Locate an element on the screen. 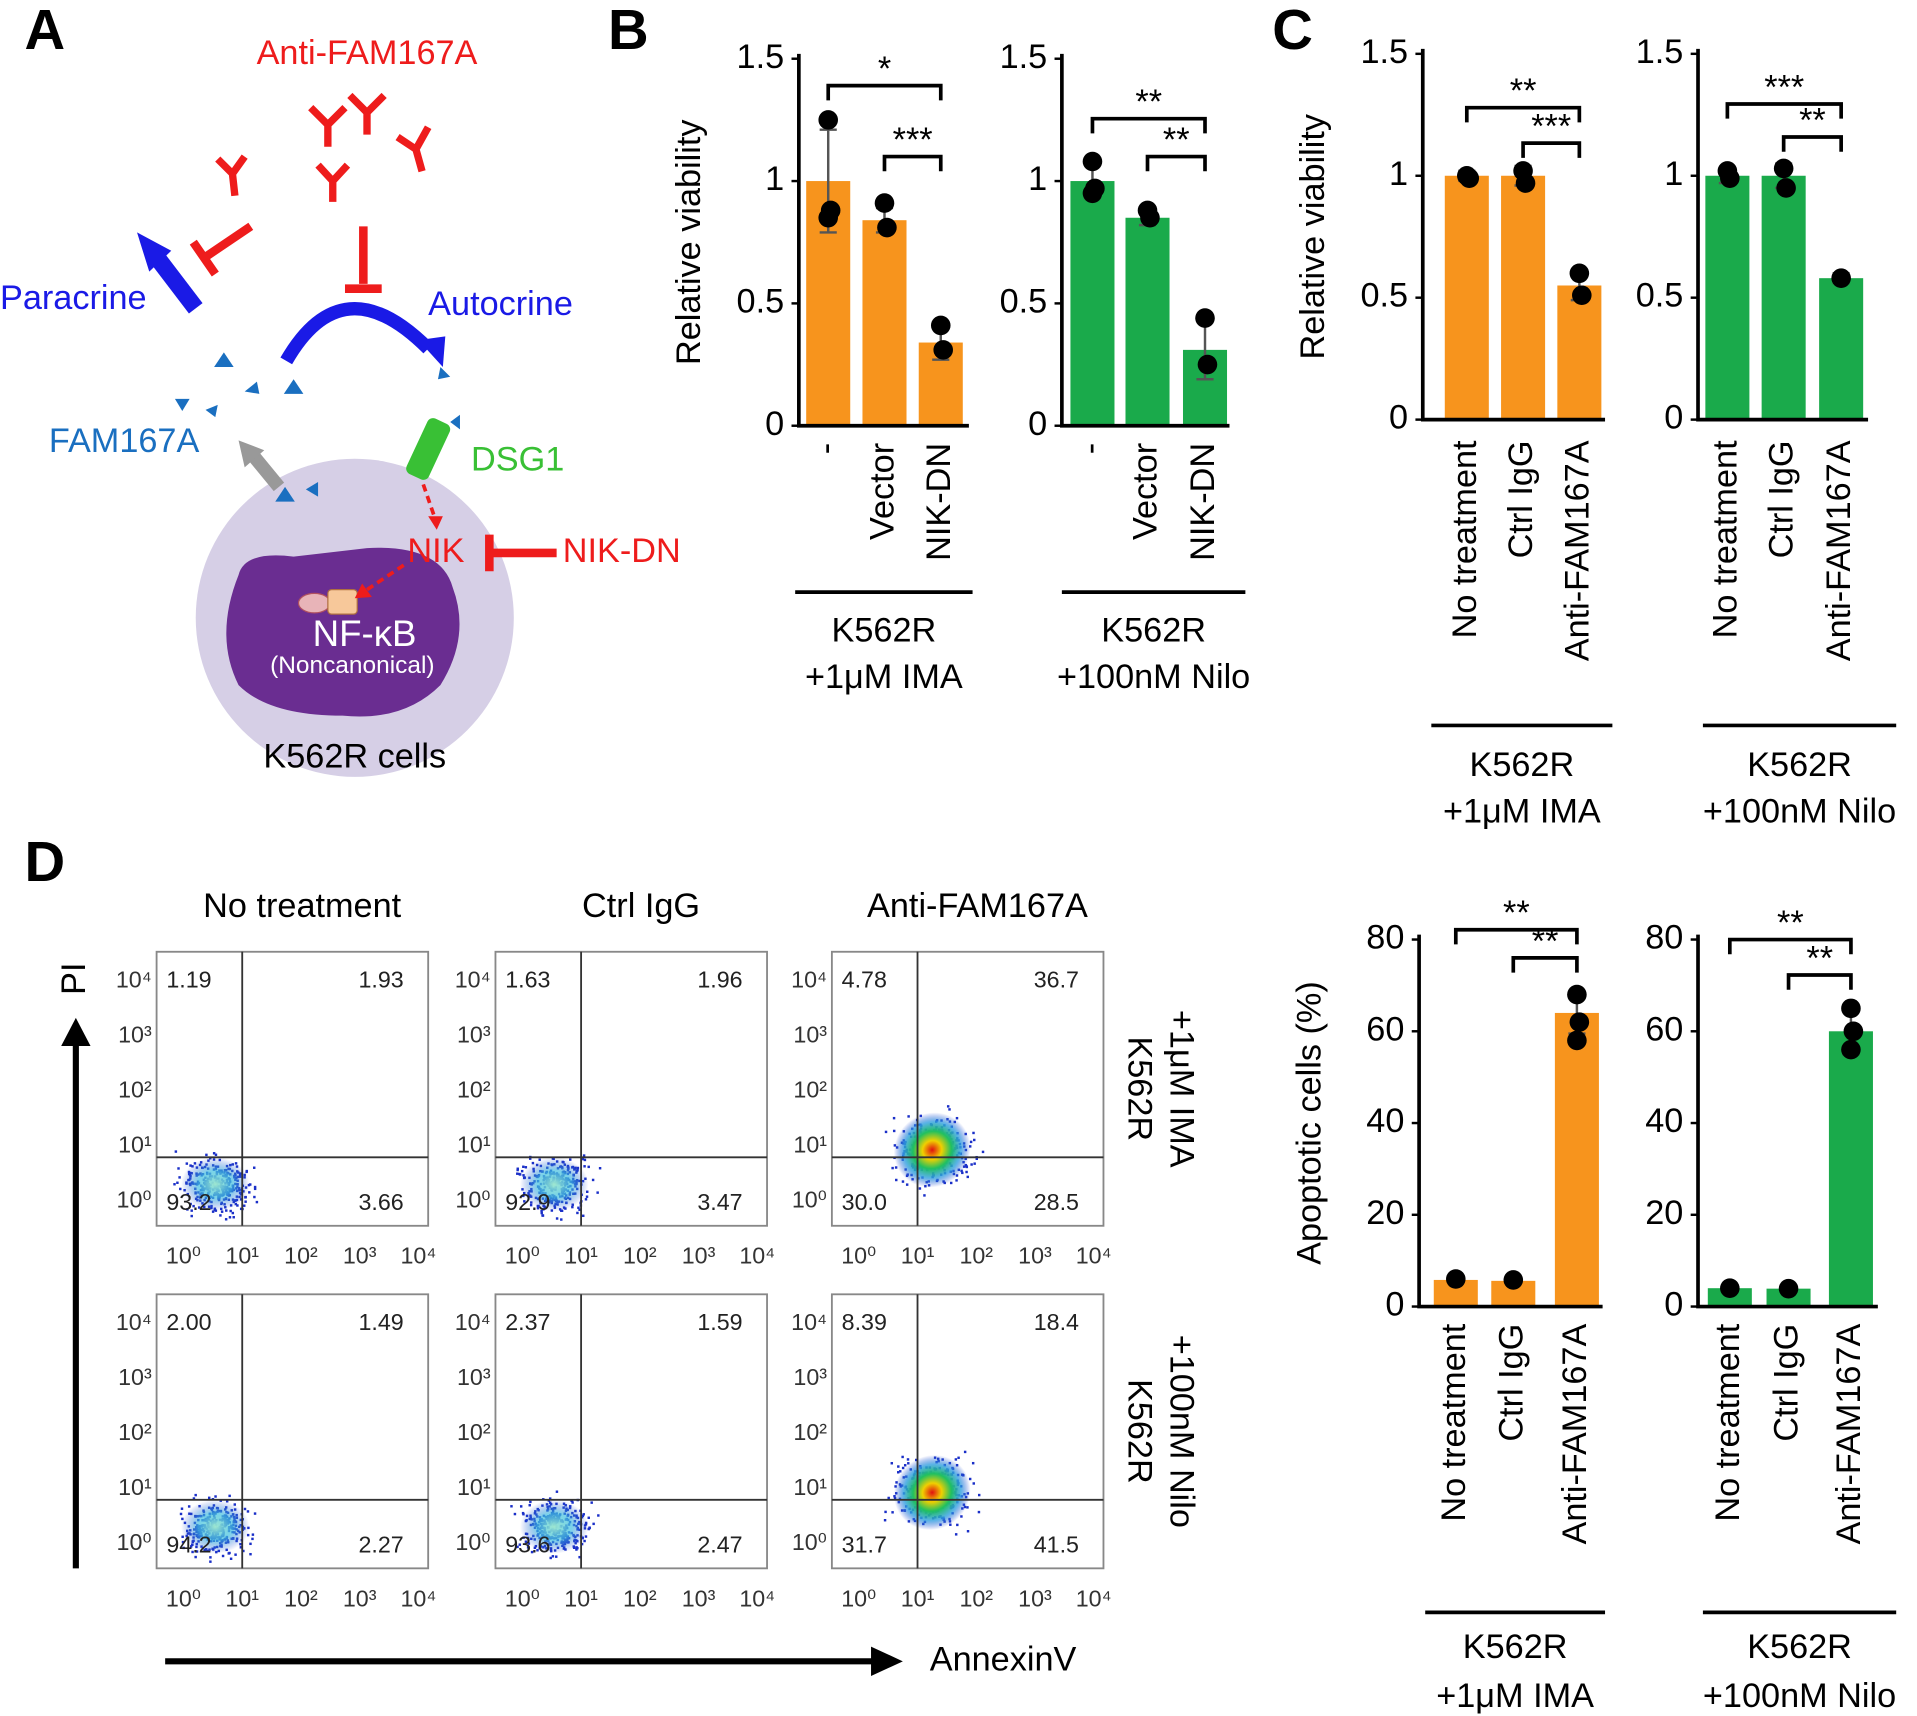 The height and width of the screenshot is (1716, 1917). y-tick-label: 60 is located at coordinates (1664, 1029).